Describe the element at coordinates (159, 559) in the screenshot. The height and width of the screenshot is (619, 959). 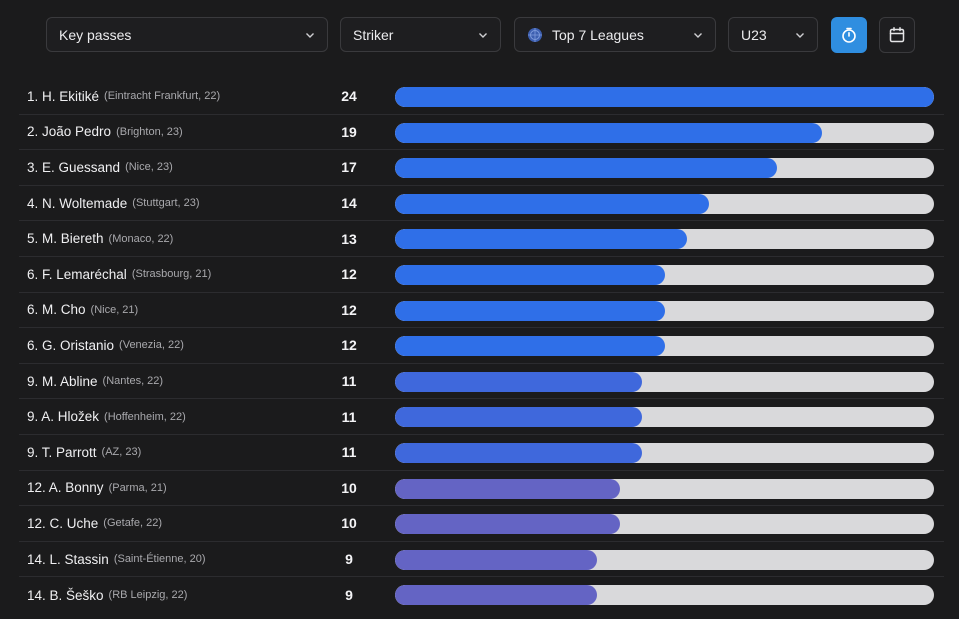
I see `player-club-age: (Saint-Étienne, 20)` at that location.